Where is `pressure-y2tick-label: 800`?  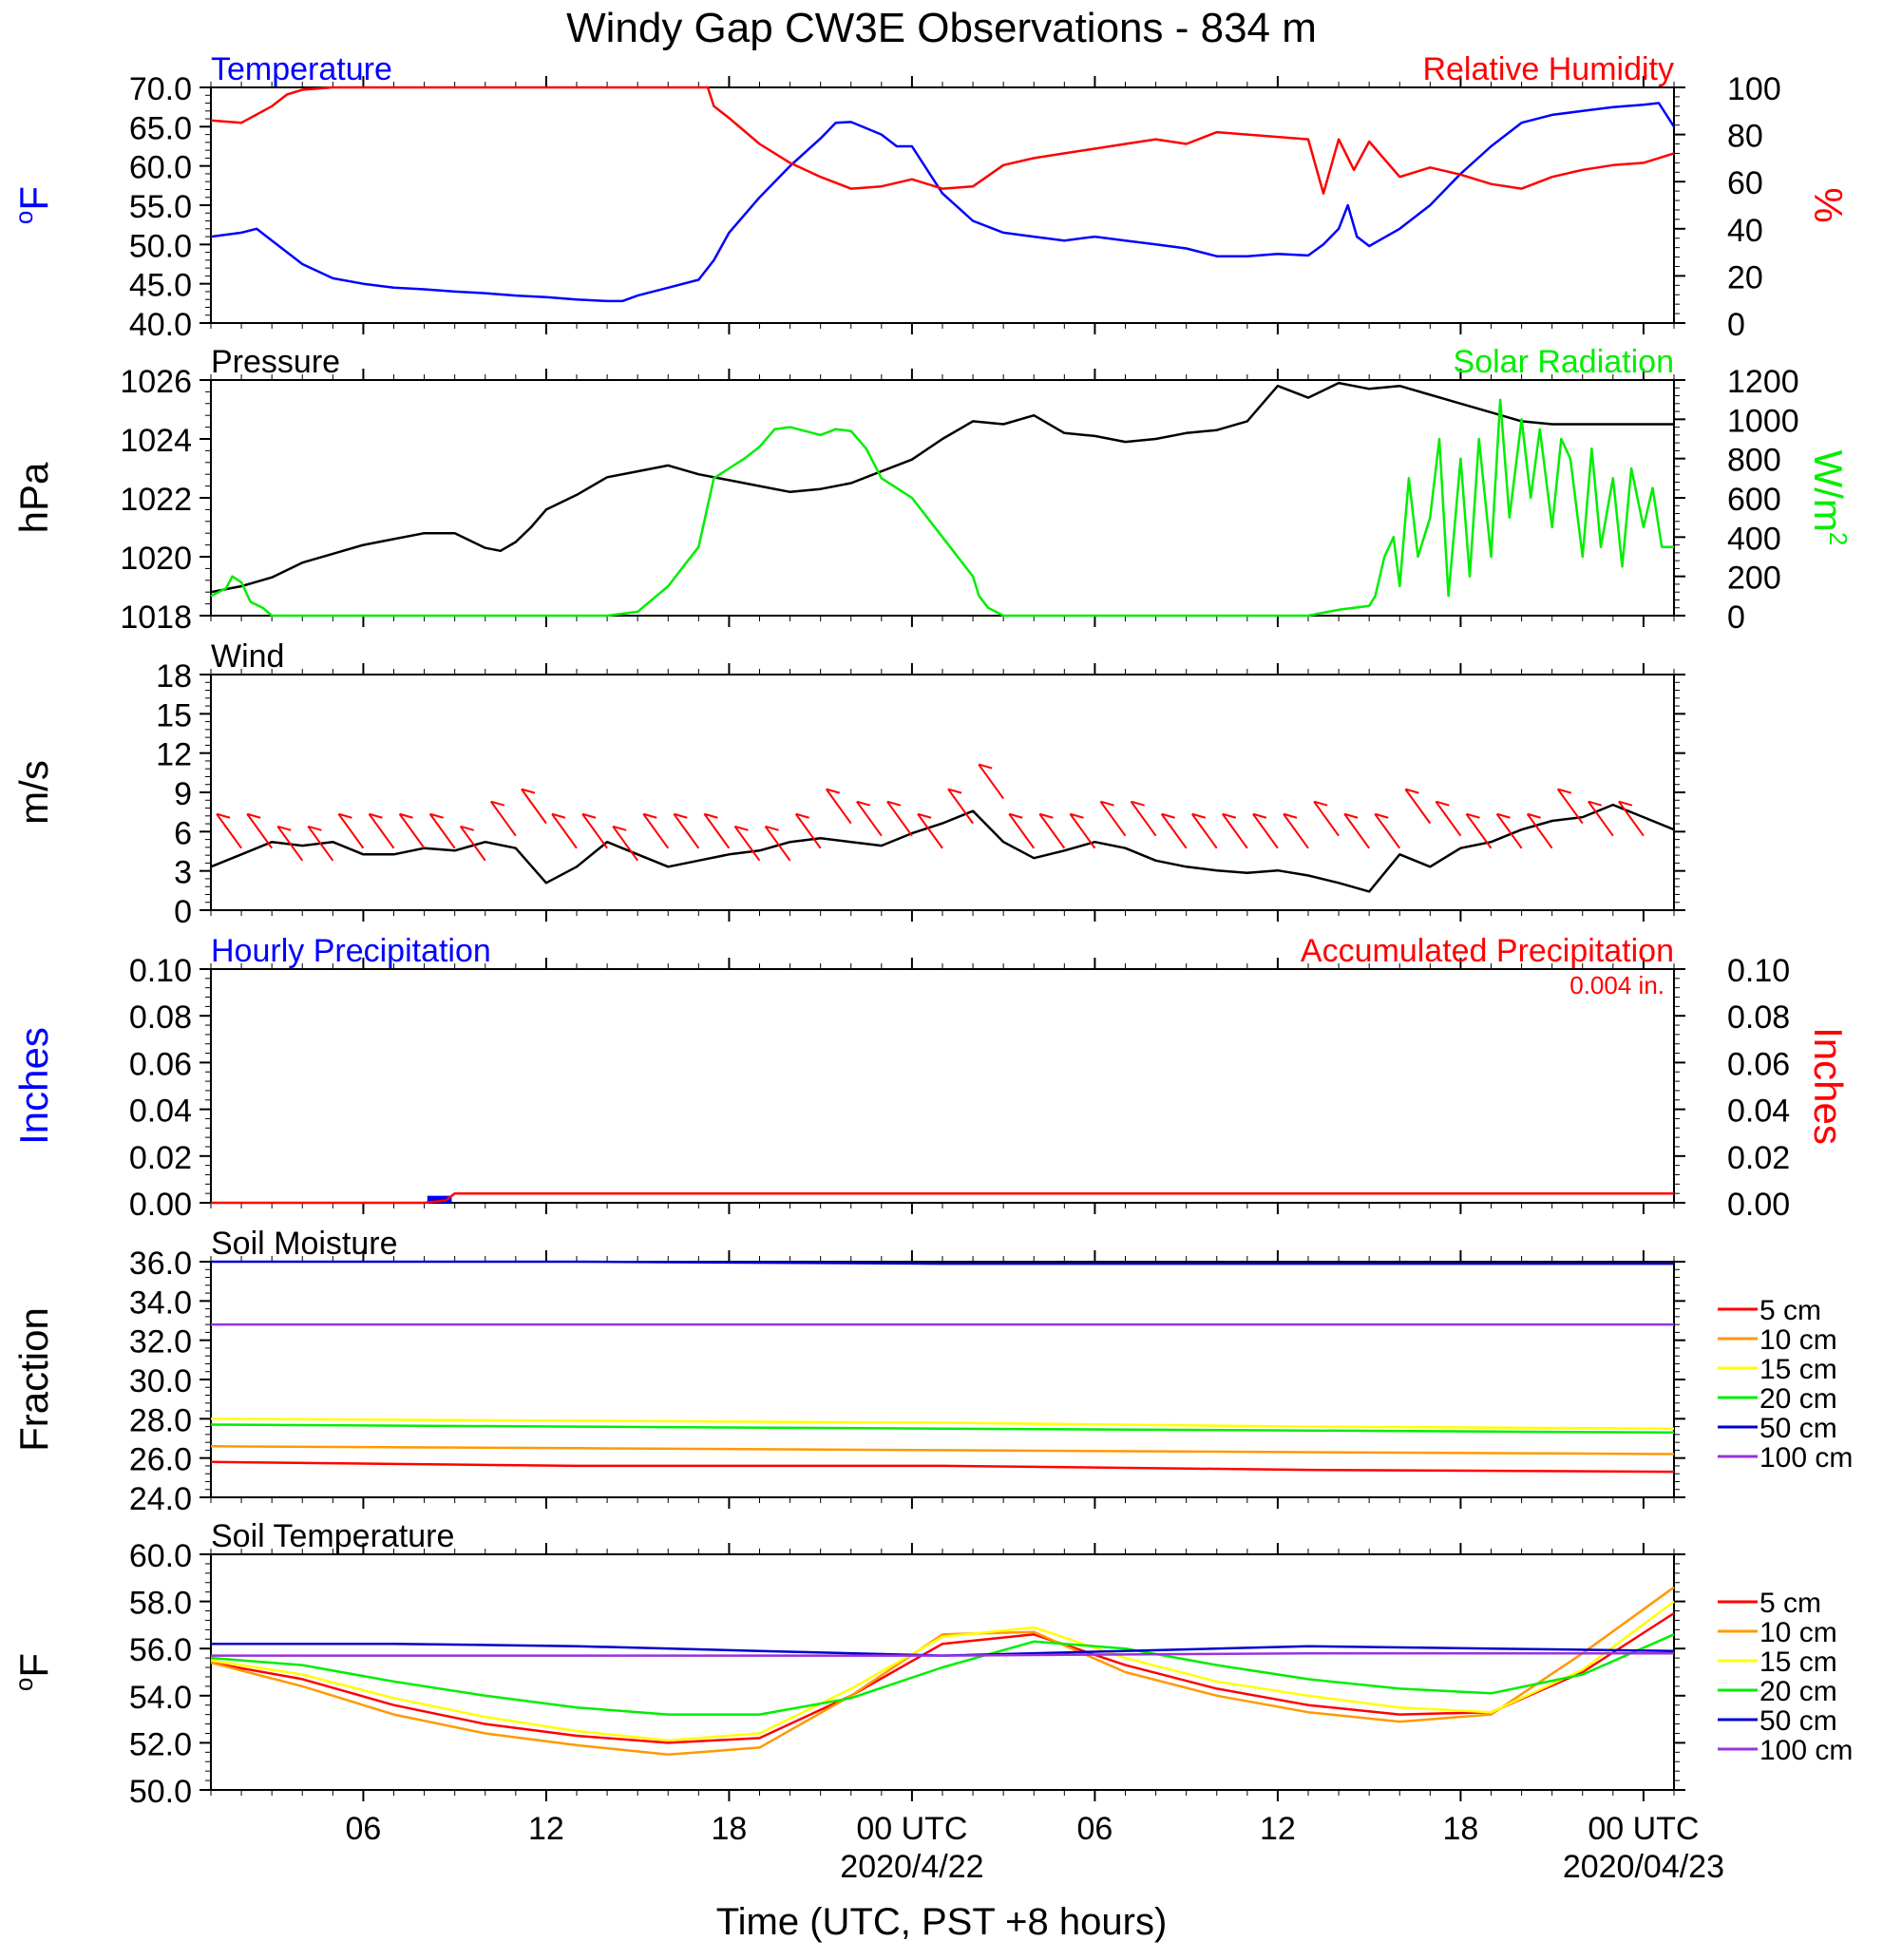 pressure-y2tick-label: 800 is located at coordinates (1754, 461).